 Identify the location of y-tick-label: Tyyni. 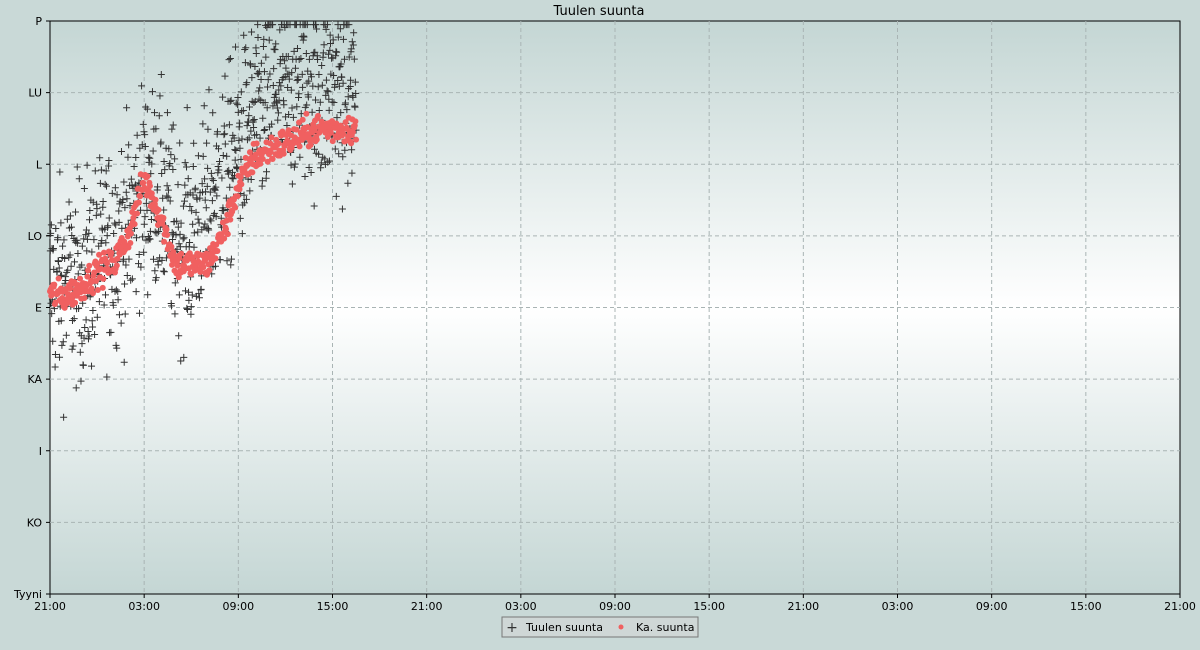
(27, 594).